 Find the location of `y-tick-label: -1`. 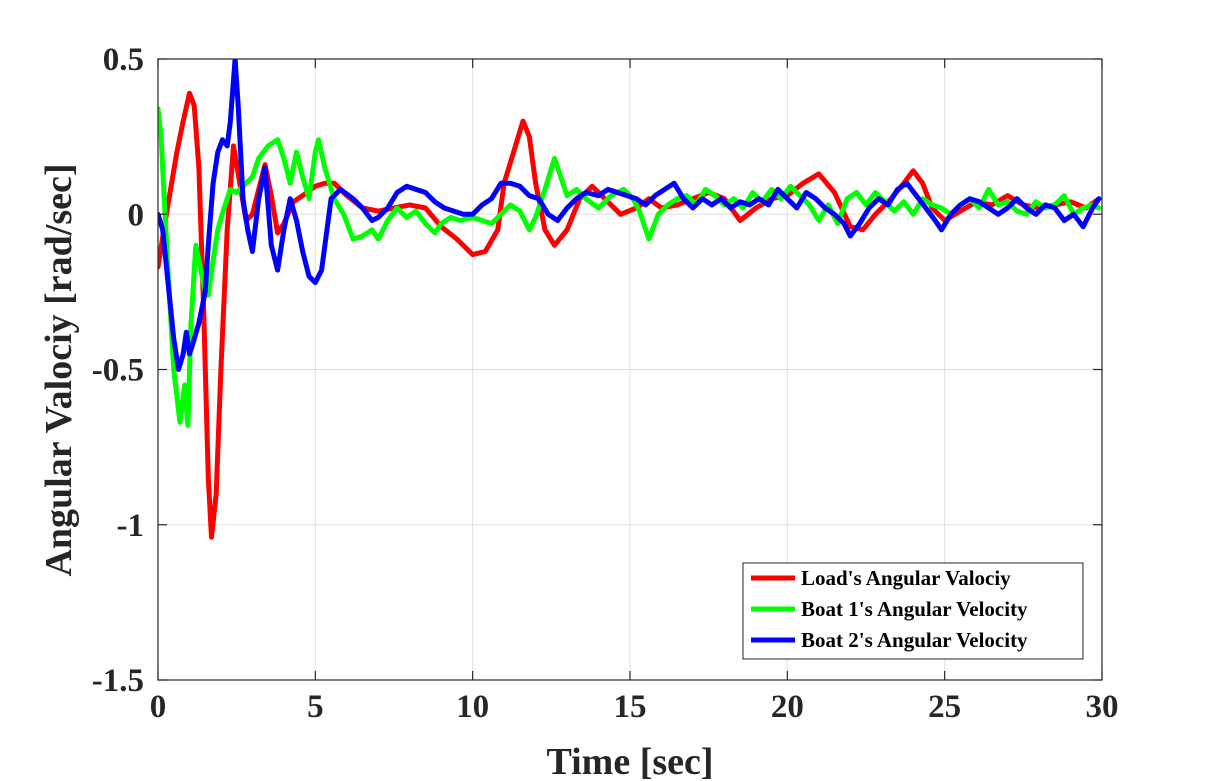

y-tick-label: -1 is located at coordinates (131, 526).